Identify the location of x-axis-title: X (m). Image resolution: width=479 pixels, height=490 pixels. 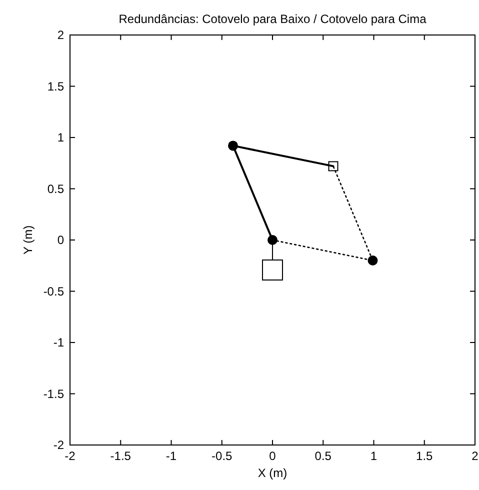
(273, 473).